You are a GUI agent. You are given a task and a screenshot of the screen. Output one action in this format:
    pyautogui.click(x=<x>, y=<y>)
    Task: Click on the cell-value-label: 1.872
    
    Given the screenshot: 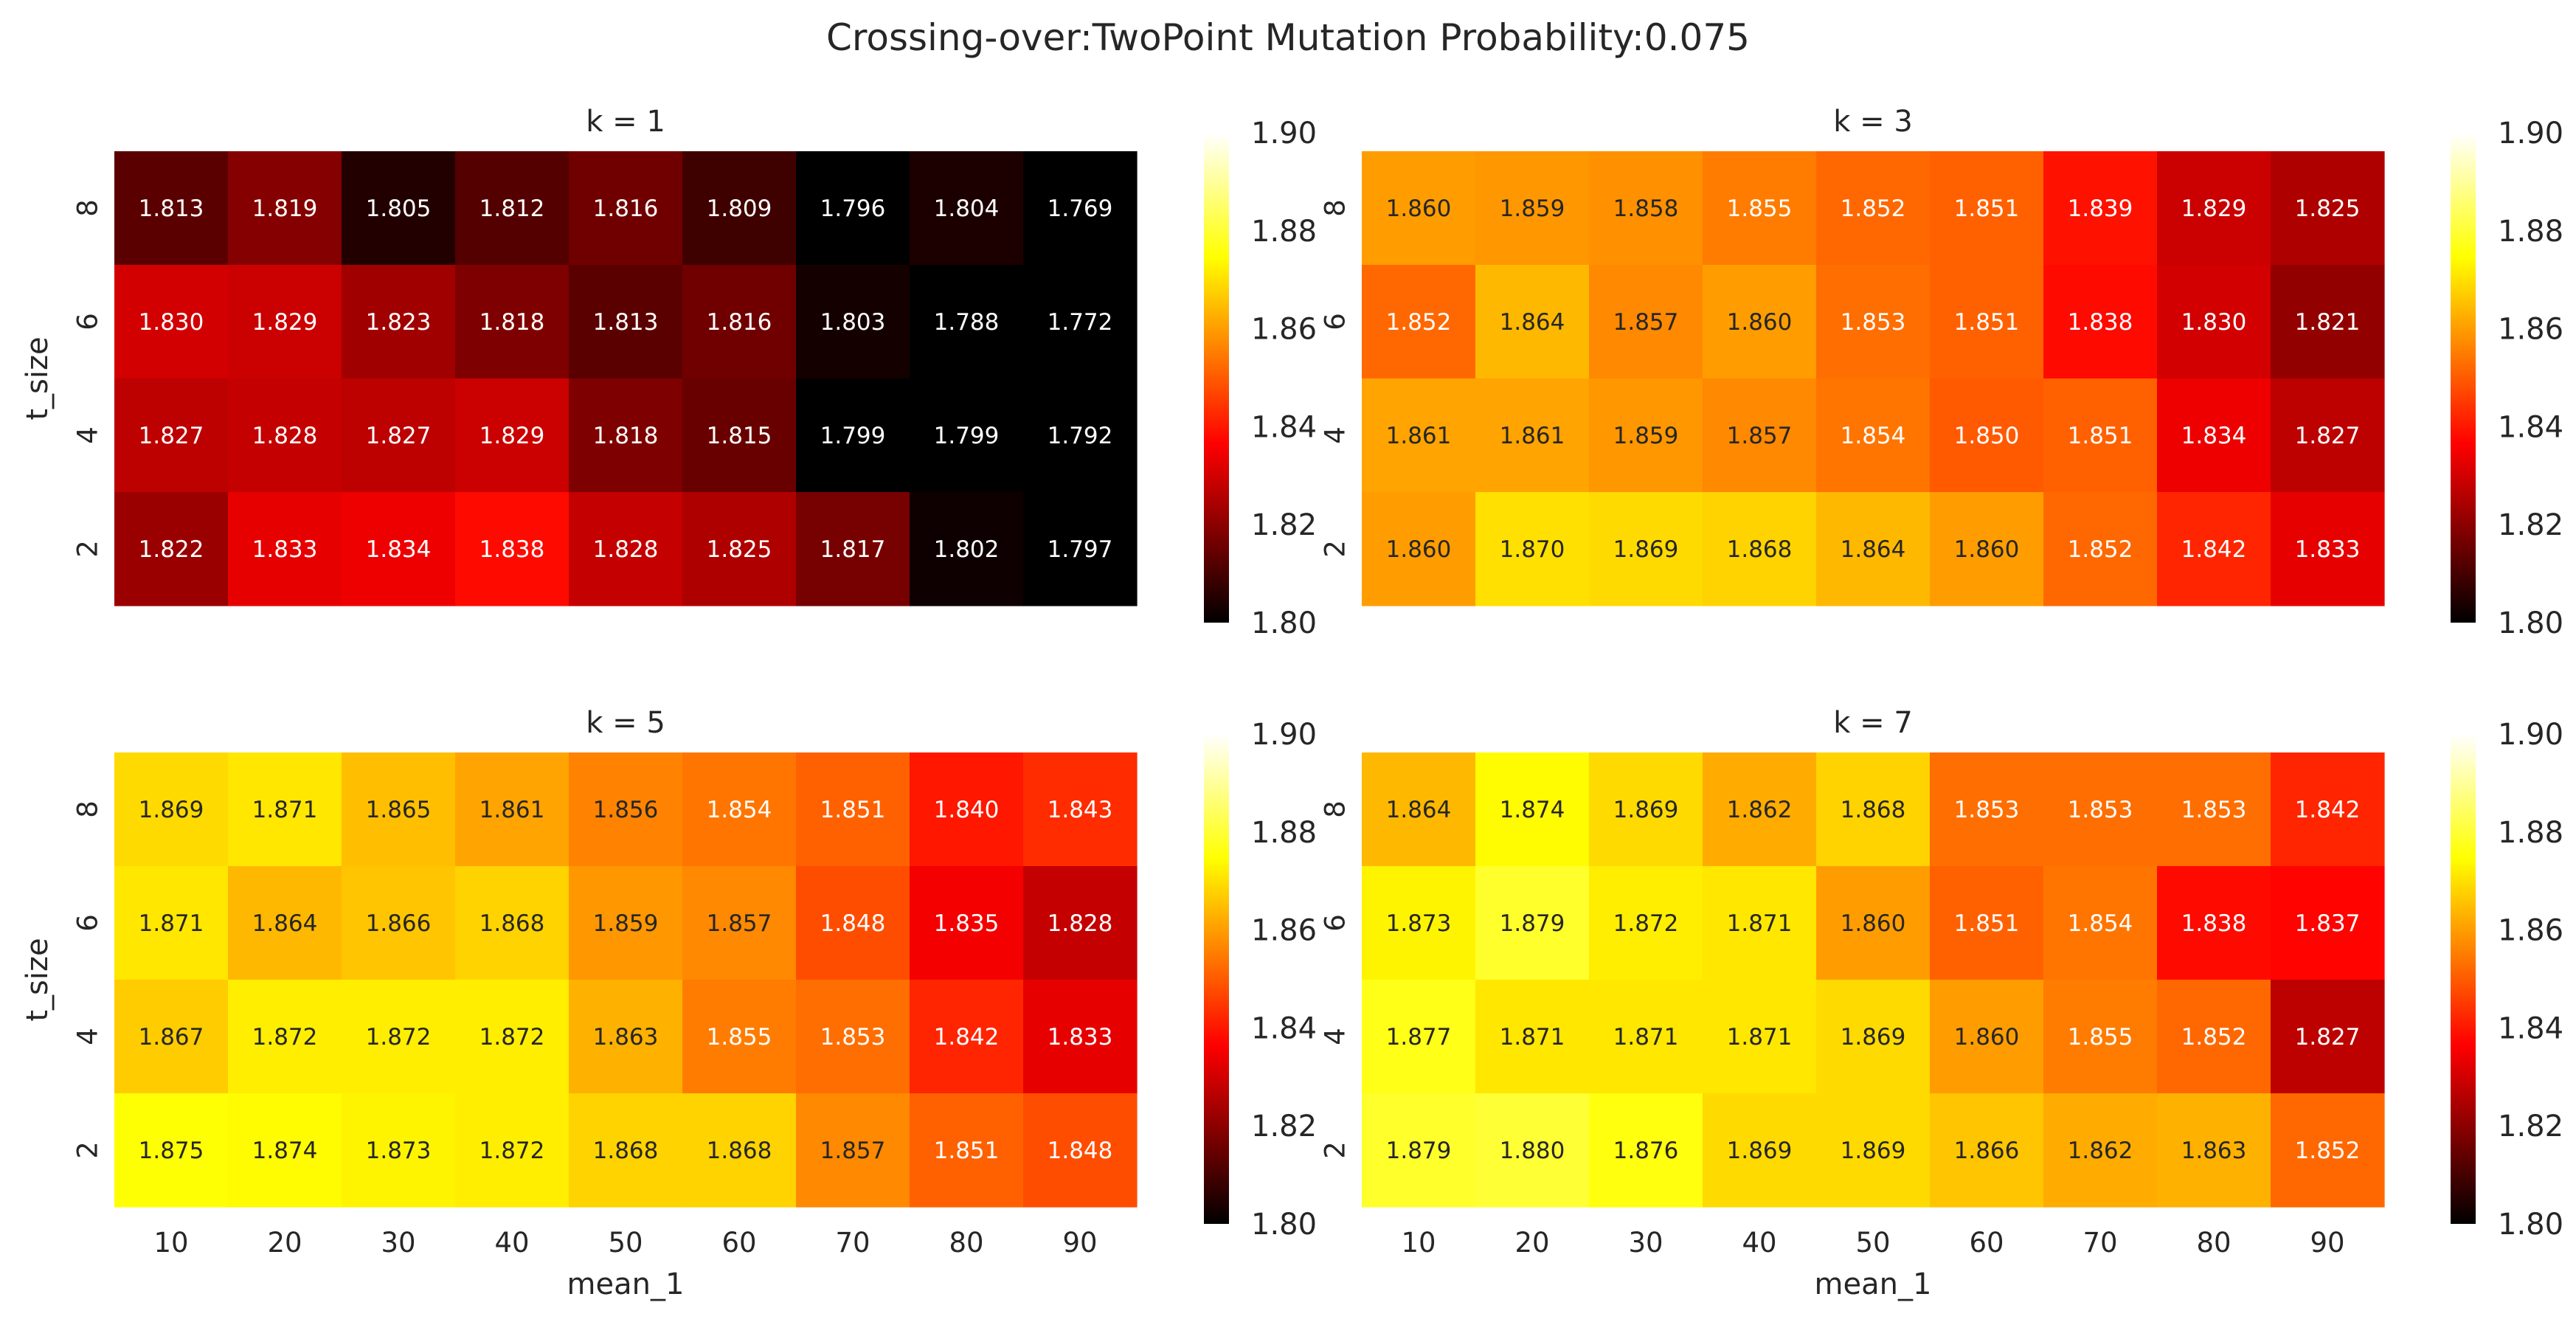 What is the action you would take?
    pyautogui.click(x=512, y=1151)
    